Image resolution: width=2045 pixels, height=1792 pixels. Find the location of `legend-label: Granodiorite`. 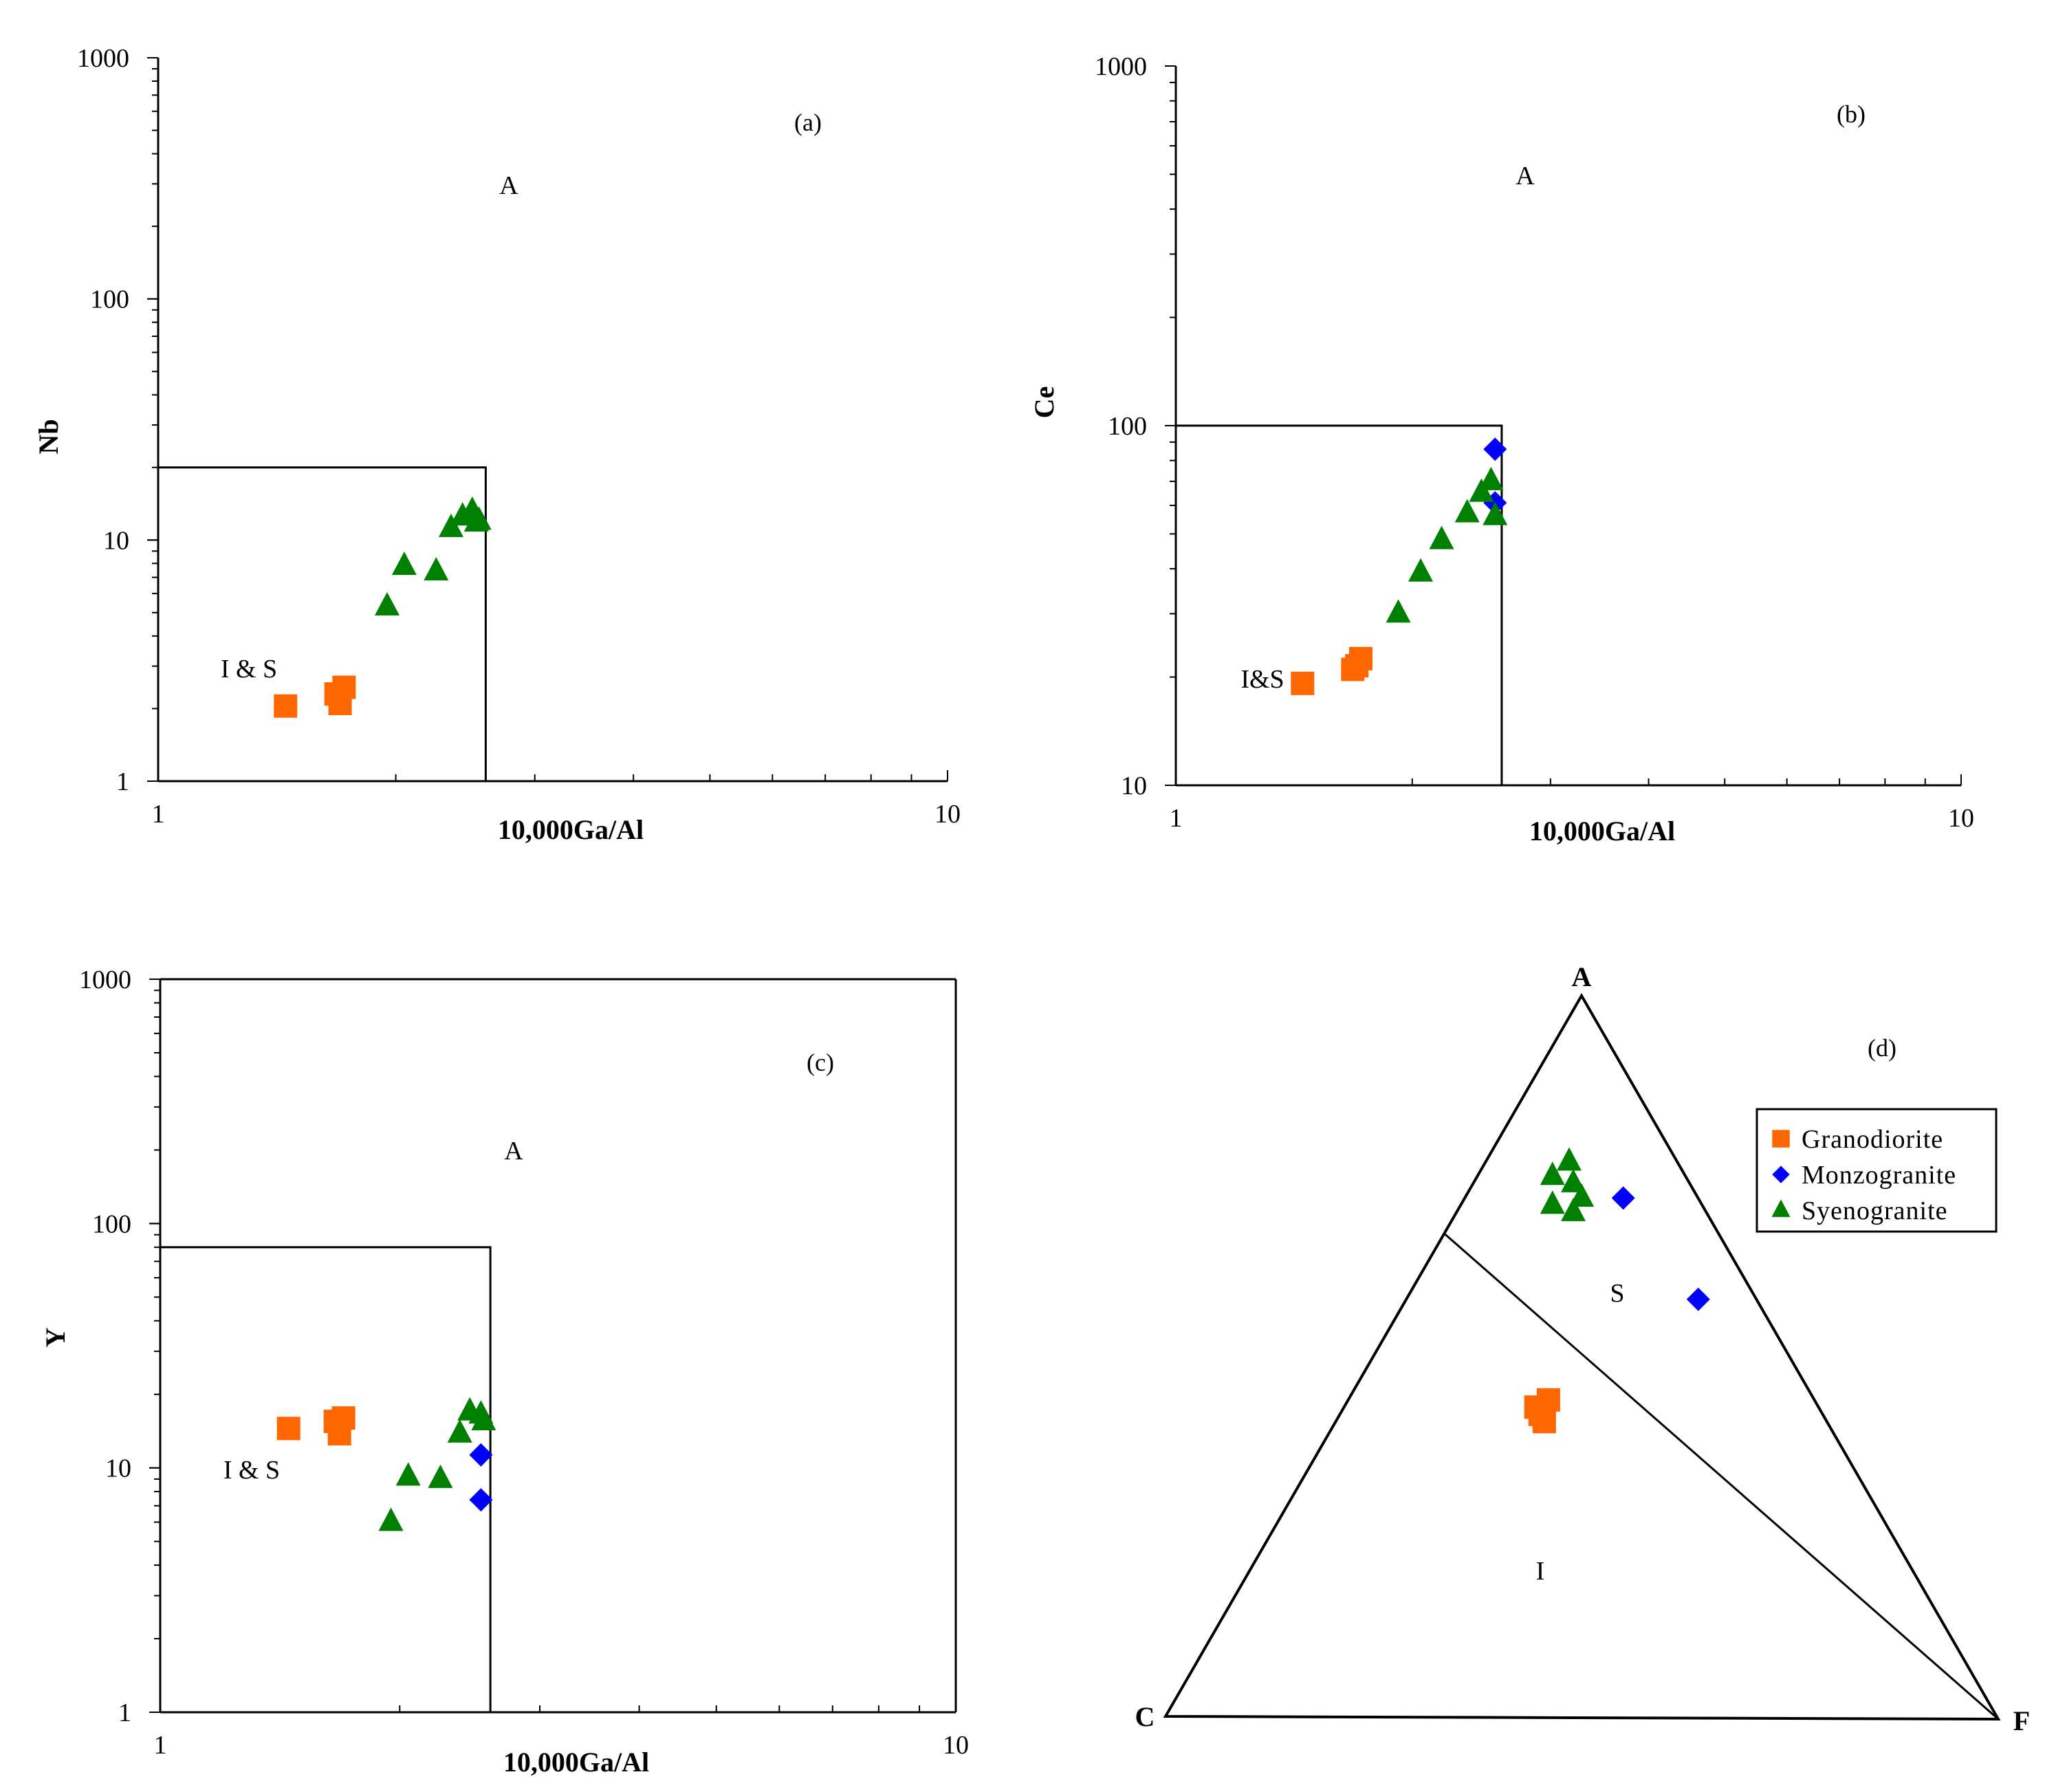

legend-label: Granodiorite is located at coordinates (1872, 1139).